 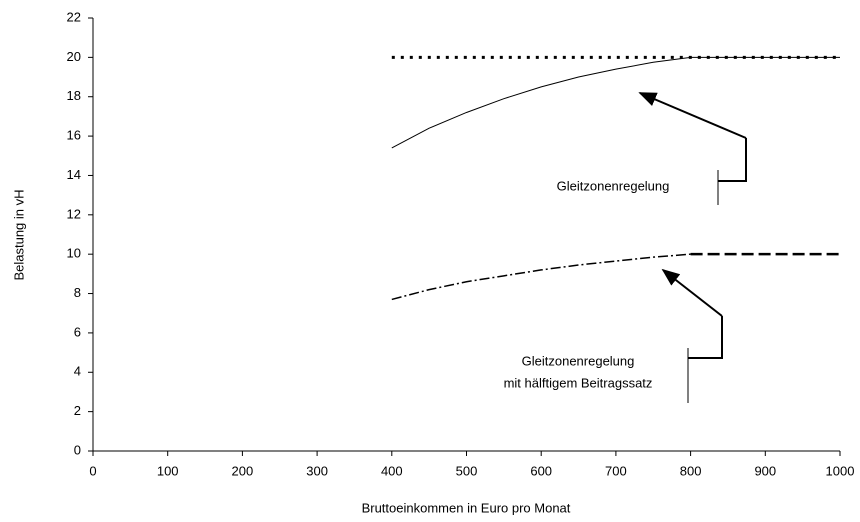 What do you see at coordinates (74, 135) in the screenshot?
I see `y-tick-label: 16` at bounding box center [74, 135].